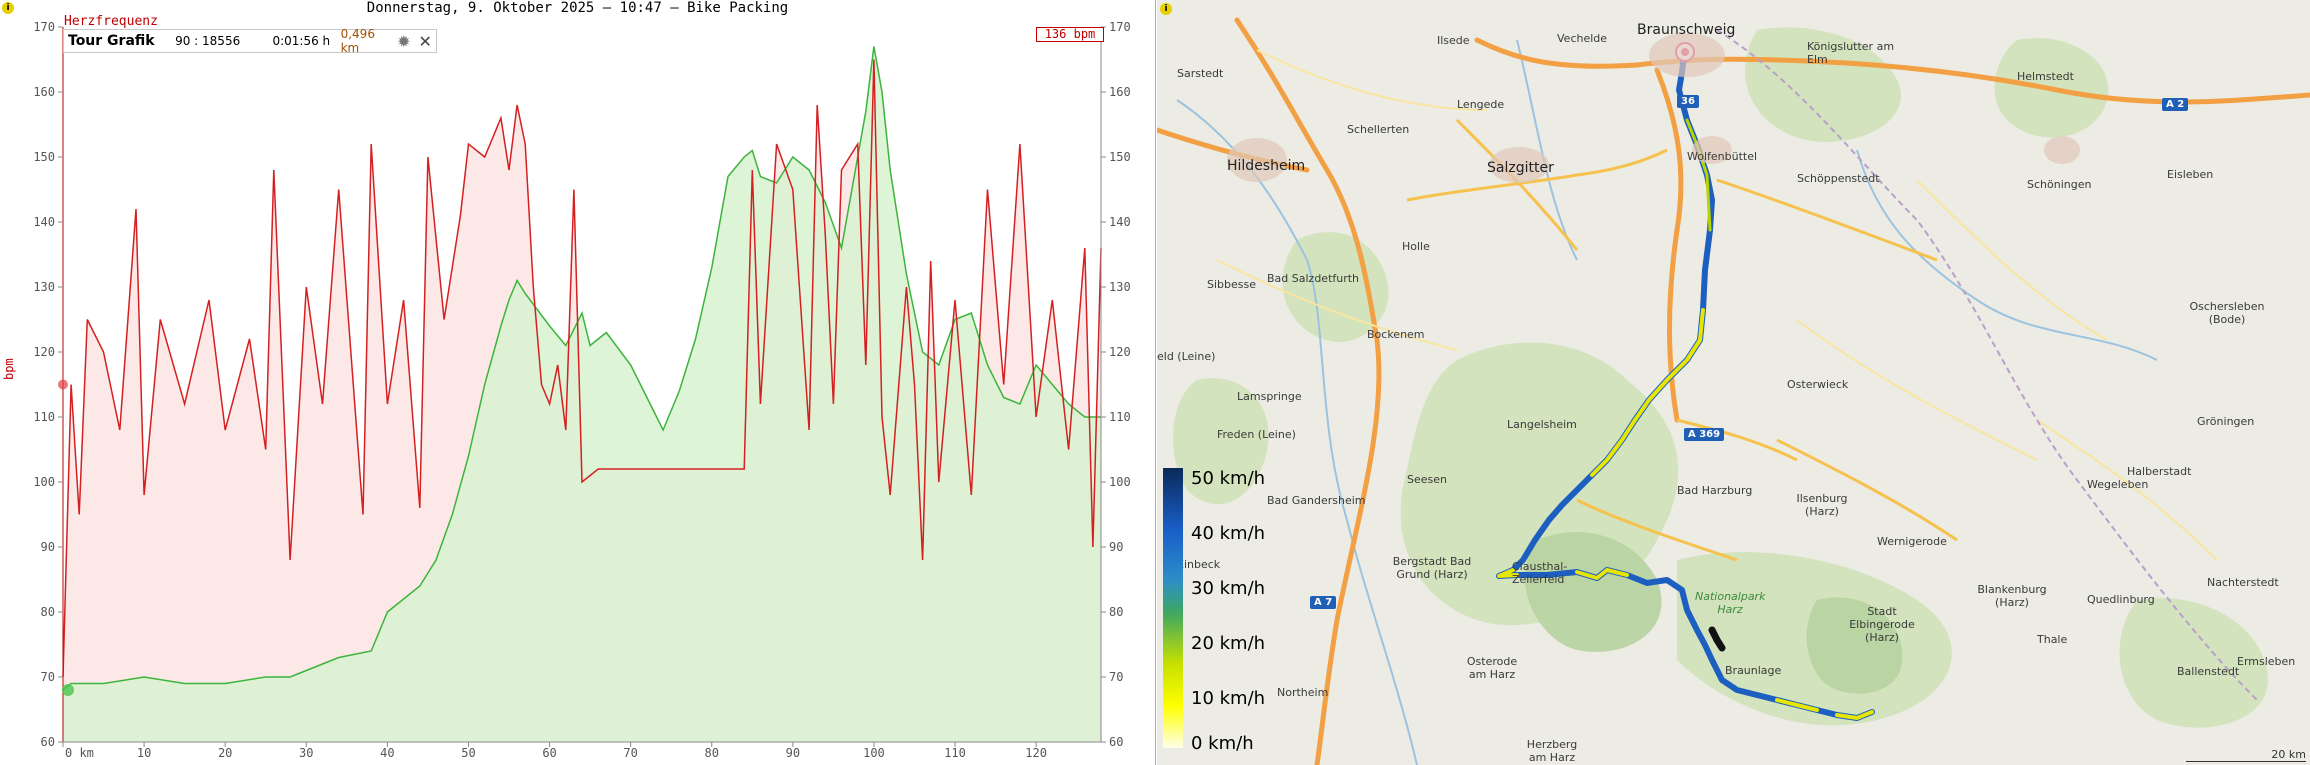 Image resolution: width=2310 pixels, height=765 pixels. What do you see at coordinates (2045, 76) in the screenshot?
I see `place-helmstedt: Helmstedt` at bounding box center [2045, 76].